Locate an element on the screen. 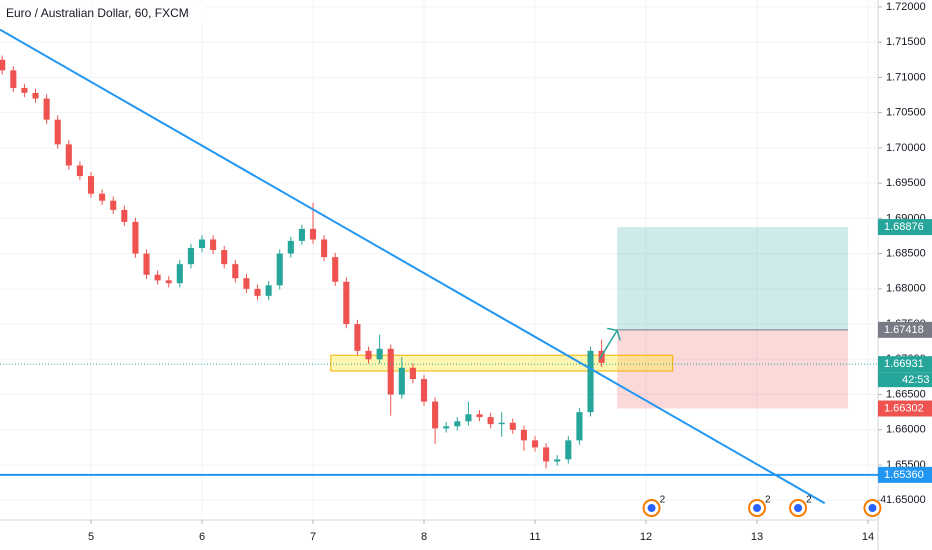 The width and height of the screenshot is (932, 550). y-tick-label: 1.71500 is located at coordinates (906, 42).